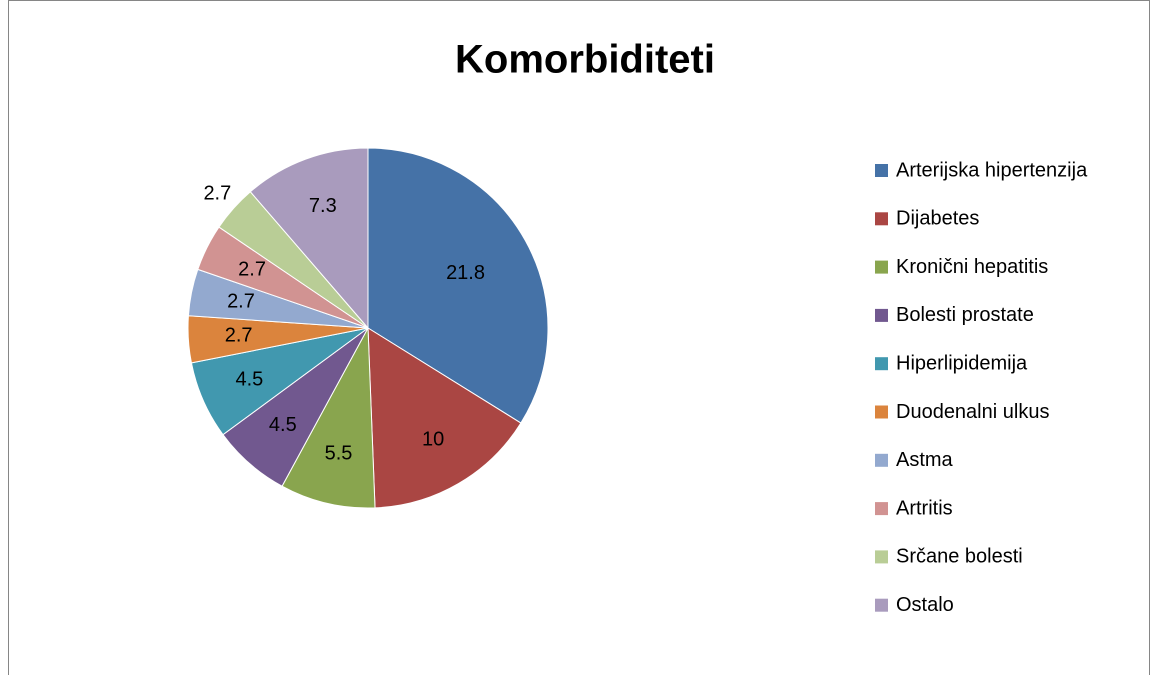 The image size is (1151, 675). Describe the element at coordinates (323, 206) in the screenshot. I see `data-label: 7.3` at that location.